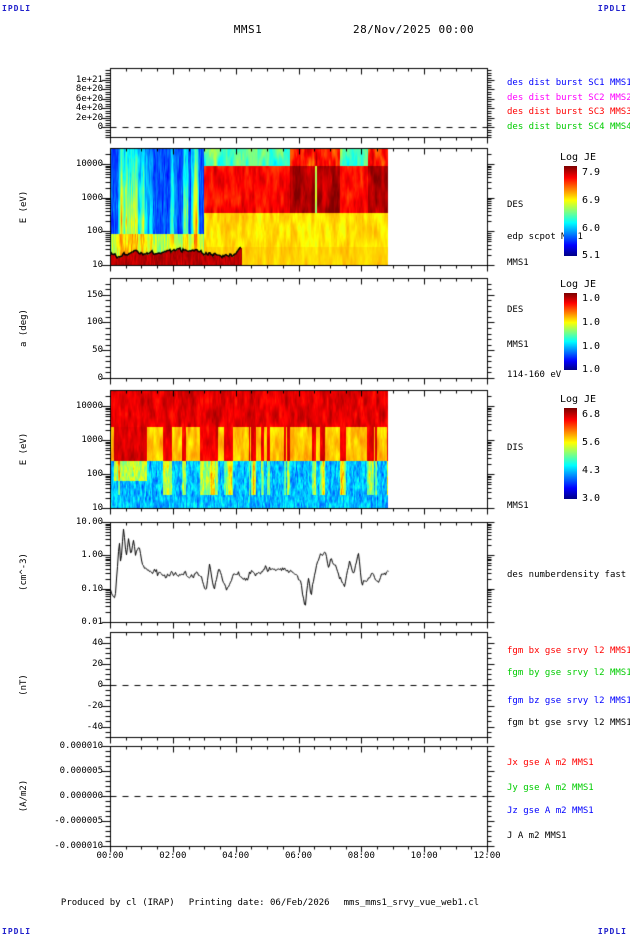  Describe the element at coordinates (298, 206) in the screenshot. I see `panel-des-energy-spectrogram-canvas` at that location.